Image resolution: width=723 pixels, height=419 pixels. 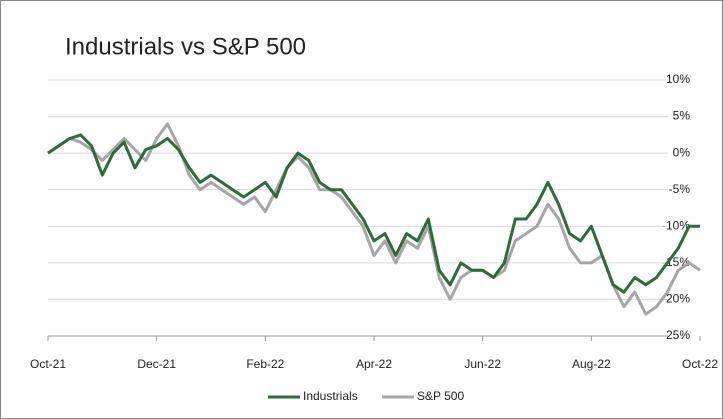 What do you see at coordinates (700, 364) in the screenshot?
I see `x-tick-label: Oct-22` at bounding box center [700, 364].